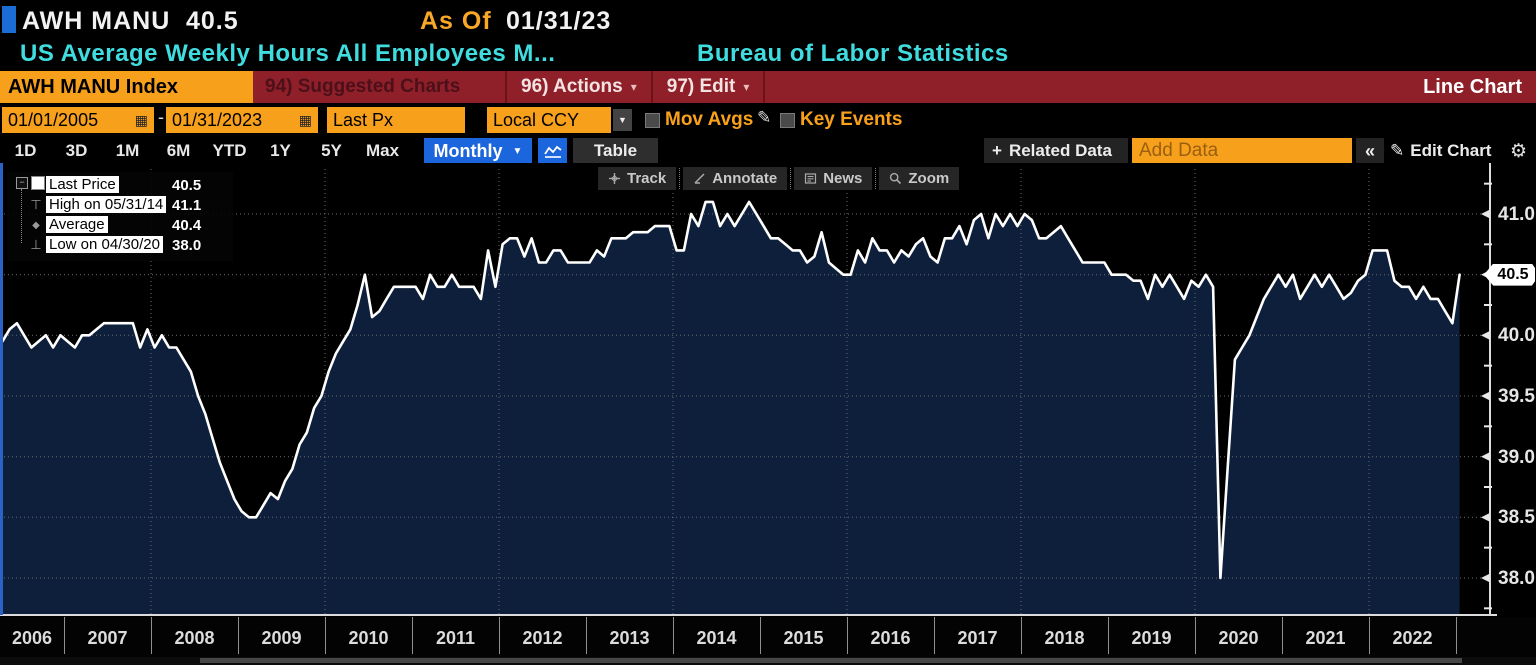 The height and width of the screenshot is (665, 1536). What do you see at coordinates (187, 185) in the screenshot?
I see `legend-value: 40.5` at bounding box center [187, 185].